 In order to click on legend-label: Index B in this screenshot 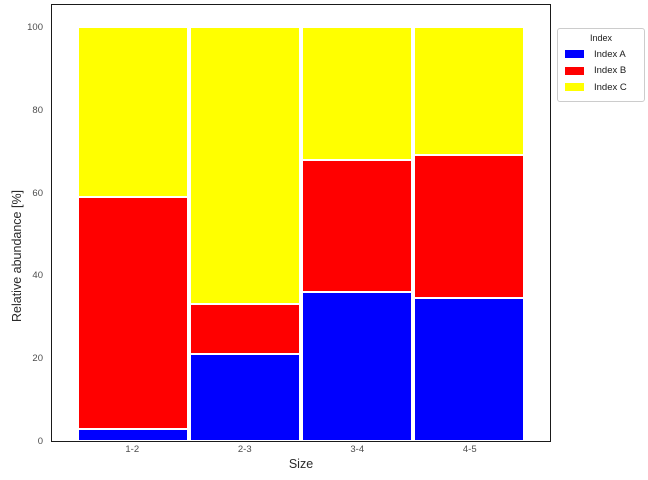, I will do `click(610, 71)`.